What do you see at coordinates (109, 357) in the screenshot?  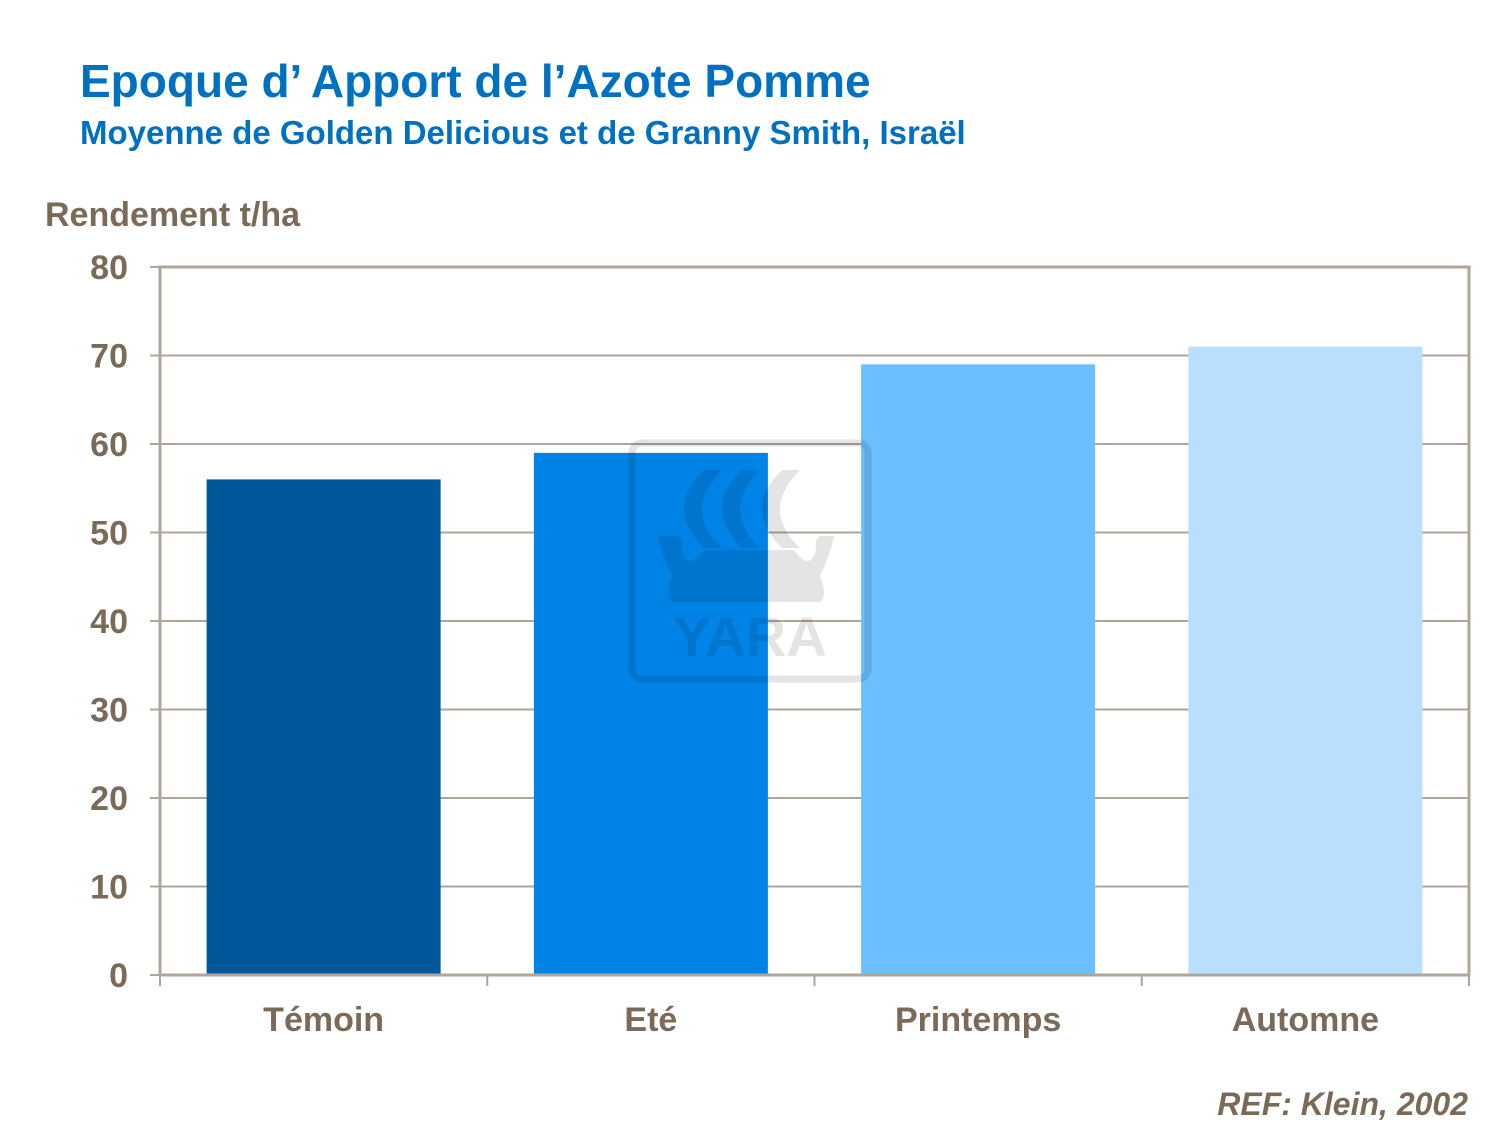 I see `y-tick-label: 70` at bounding box center [109, 357].